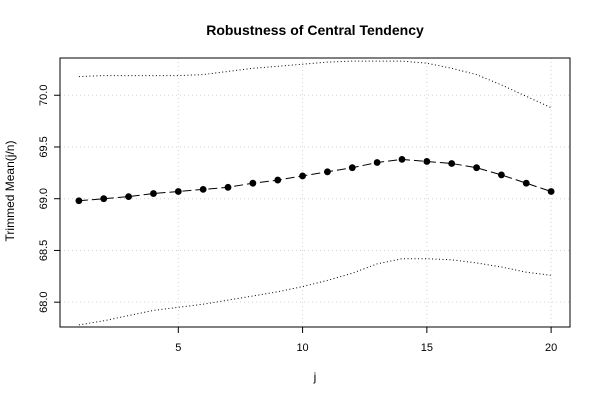 Image resolution: width=599 pixels, height=400 pixels. Describe the element at coordinates (44, 250) in the screenshot. I see `y-tick-label: 68.5` at that location.